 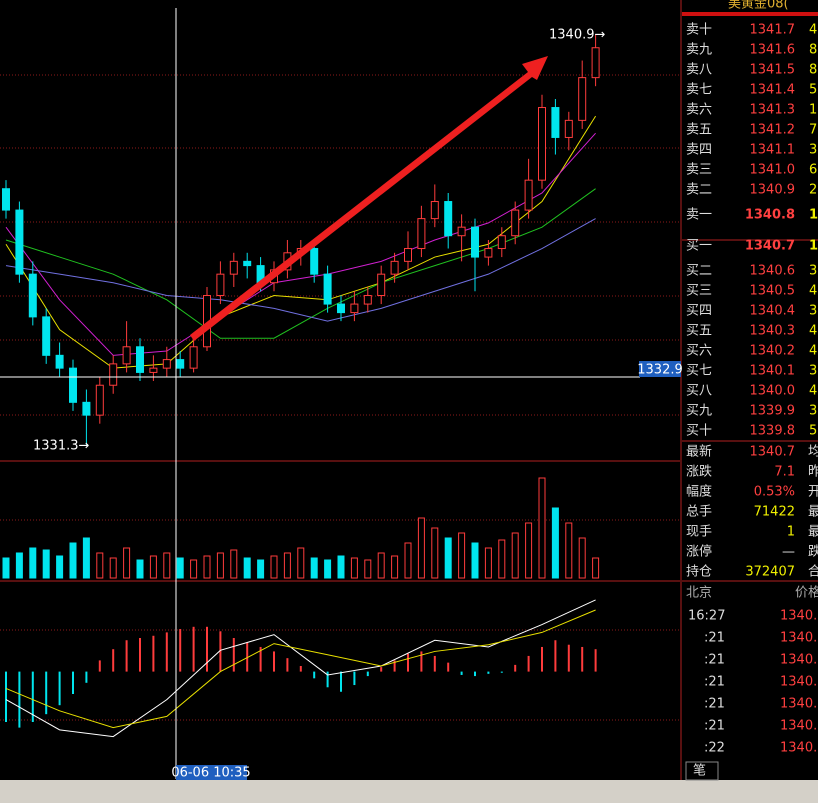 I want to click on quote-right: 均, so click(x=813, y=452).